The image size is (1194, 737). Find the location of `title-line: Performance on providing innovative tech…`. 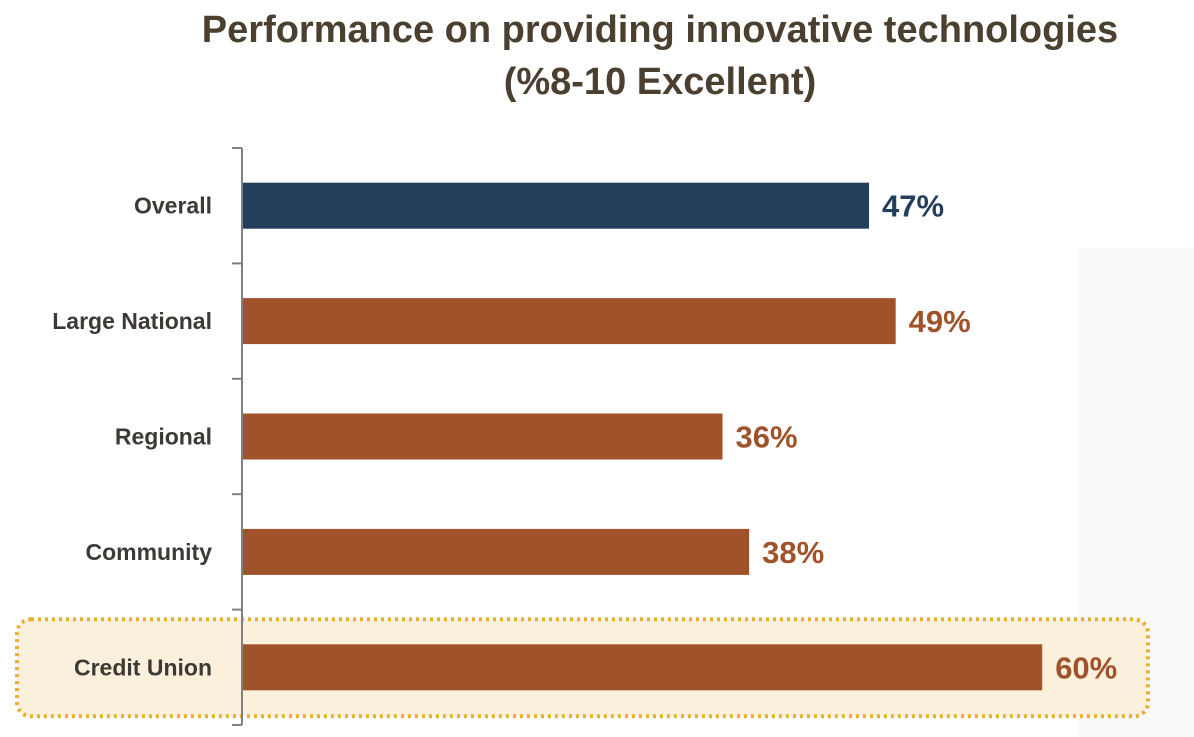

title-line: Performance on providing innovative tech… is located at coordinates (660, 30).